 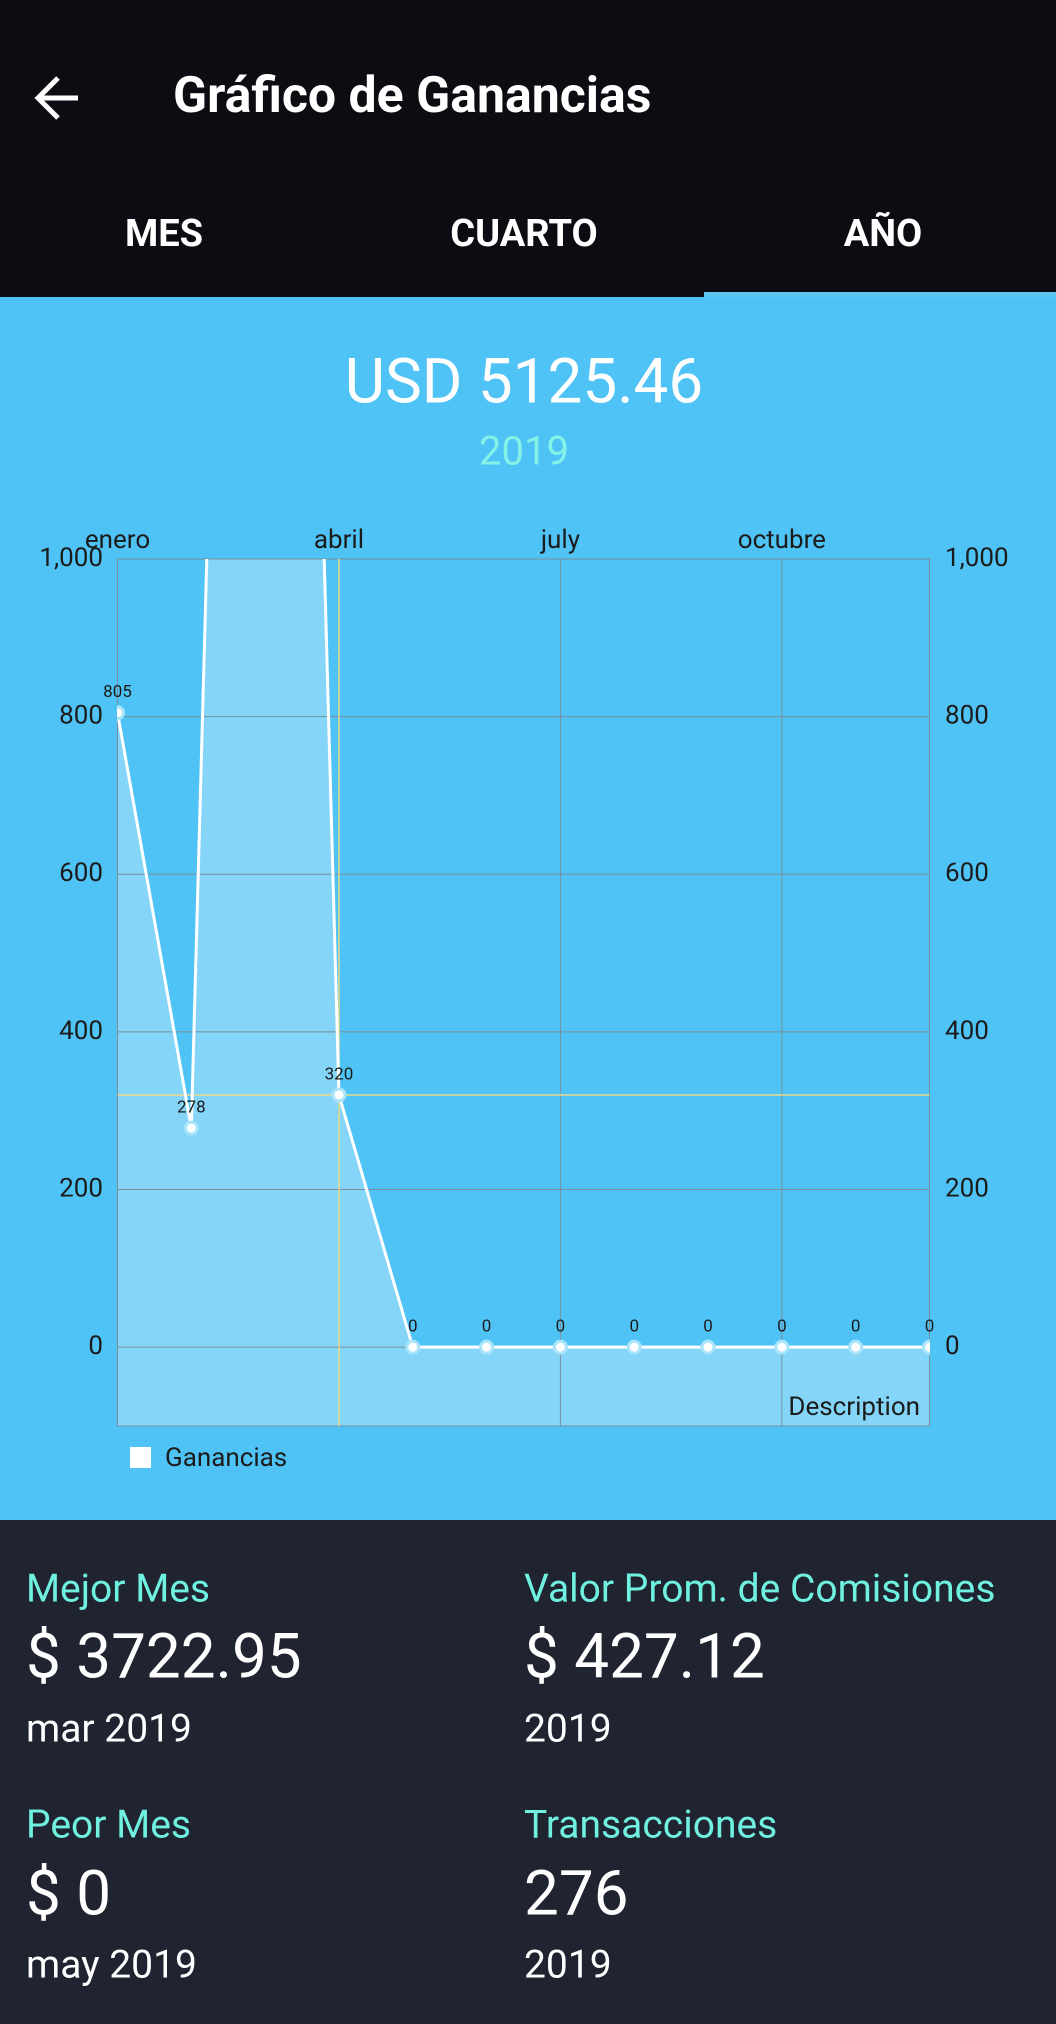 I want to click on y-tick-label: 800, so click(x=81, y=716).